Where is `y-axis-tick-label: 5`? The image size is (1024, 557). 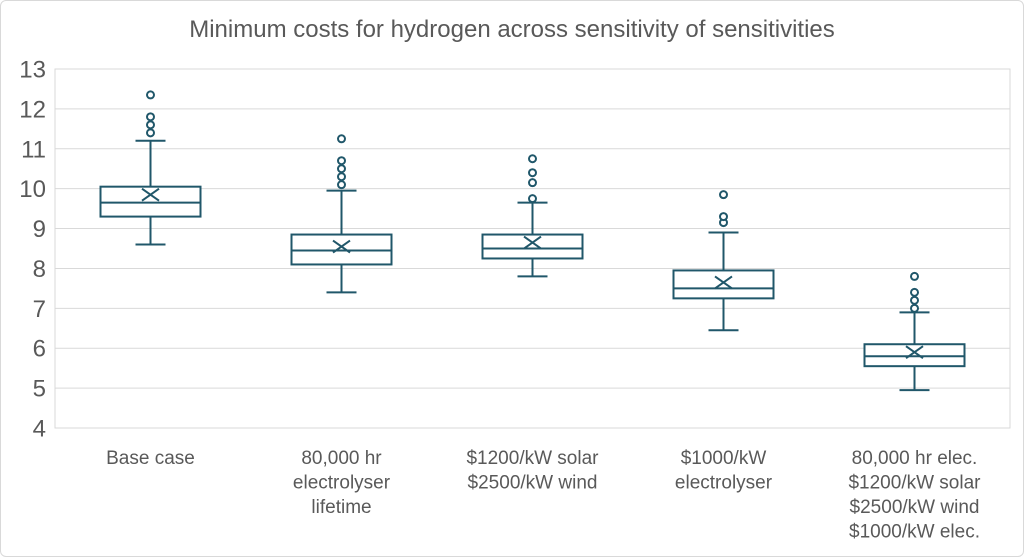
y-axis-tick-label: 5 is located at coordinates (39, 389).